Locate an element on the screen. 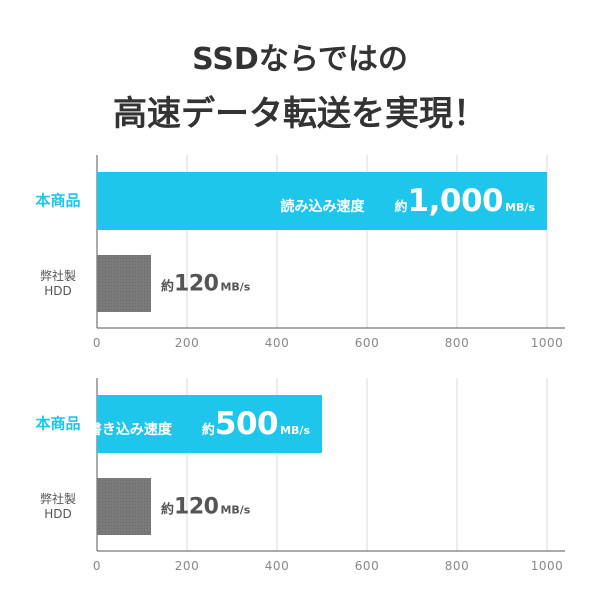 The image size is (600, 600). bar-caption: 書き込み速度 is located at coordinates (129, 430).